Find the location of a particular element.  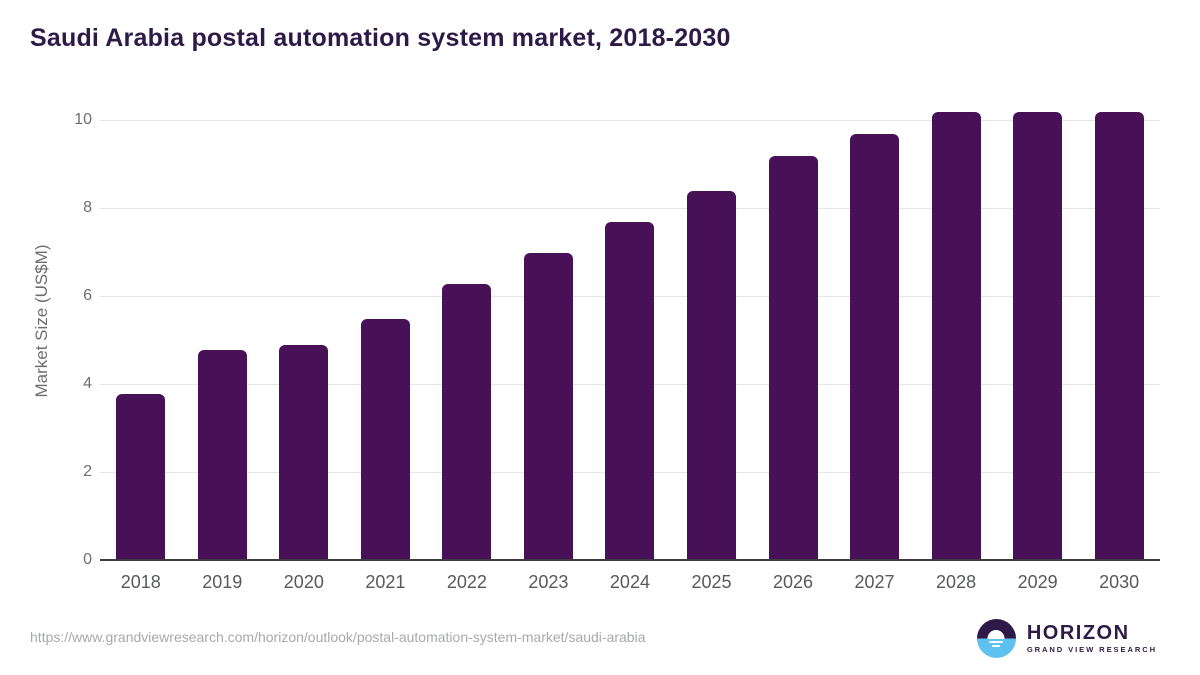

sun-icon is located at coordinates (996, 634).